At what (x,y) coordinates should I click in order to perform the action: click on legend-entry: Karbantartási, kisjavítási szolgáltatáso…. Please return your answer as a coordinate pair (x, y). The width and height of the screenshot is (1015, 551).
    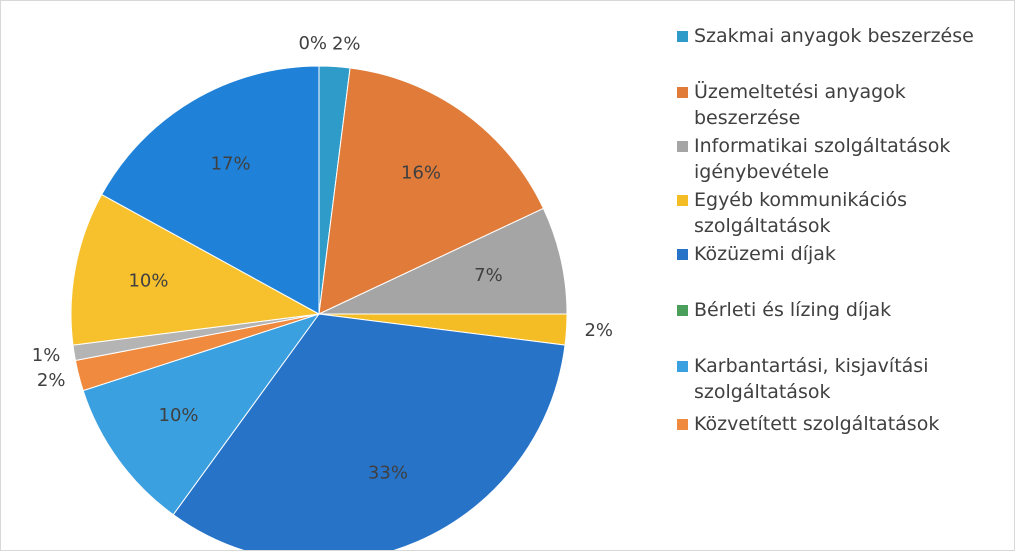
    Looking at the image, I should click on (837, 379).